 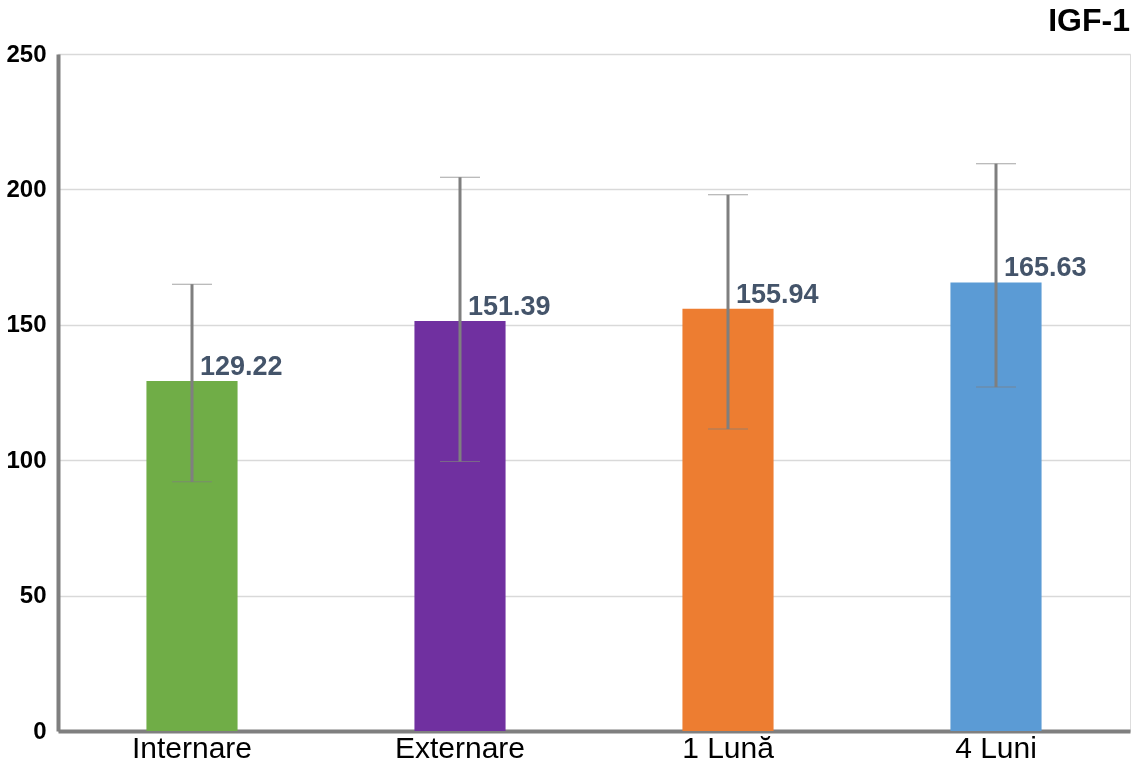 What do you see at coordinates (26, 188) in the screenshot?
I see `y-tick-label: 200` at bounding box center [26, 188].